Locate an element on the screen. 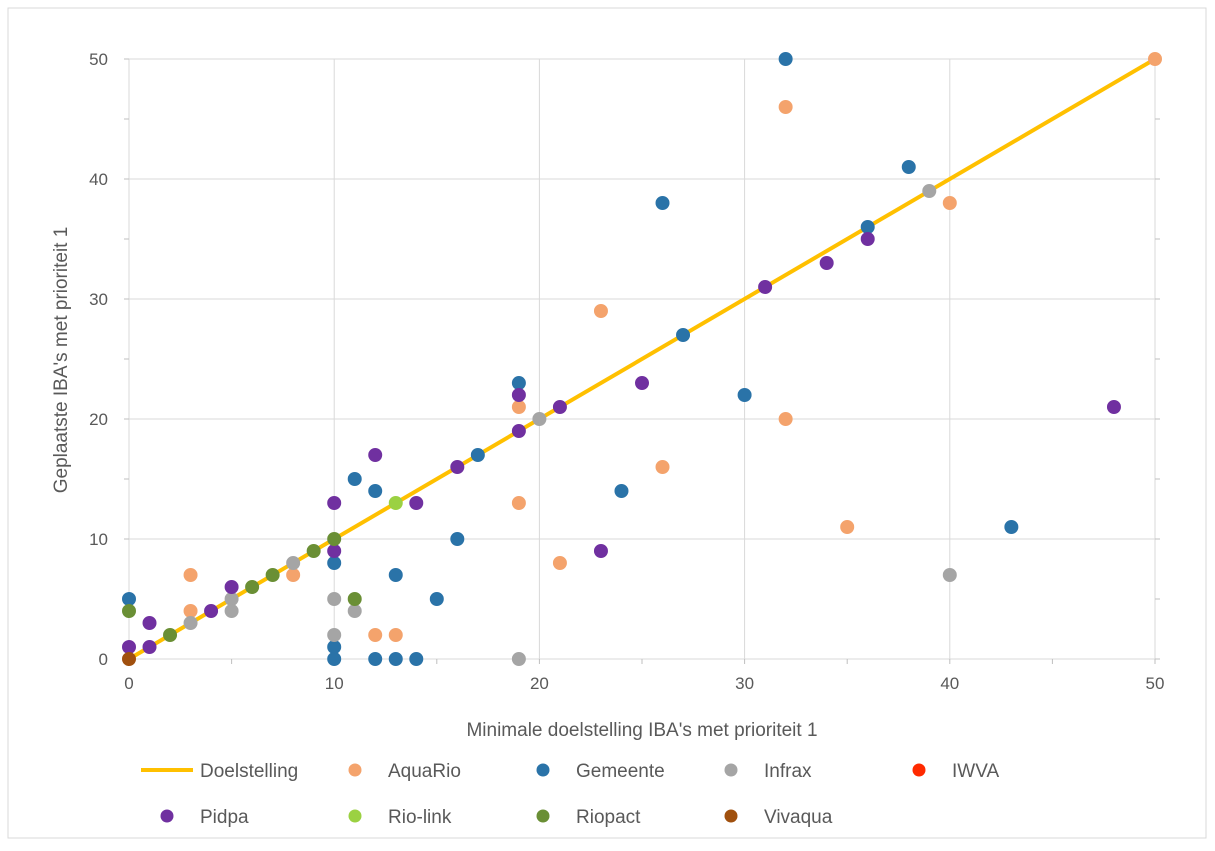 Image resolution: width=1215 pixels, height=851 pixels. legend-label: Pidpa is located at coordinates (224, 817).